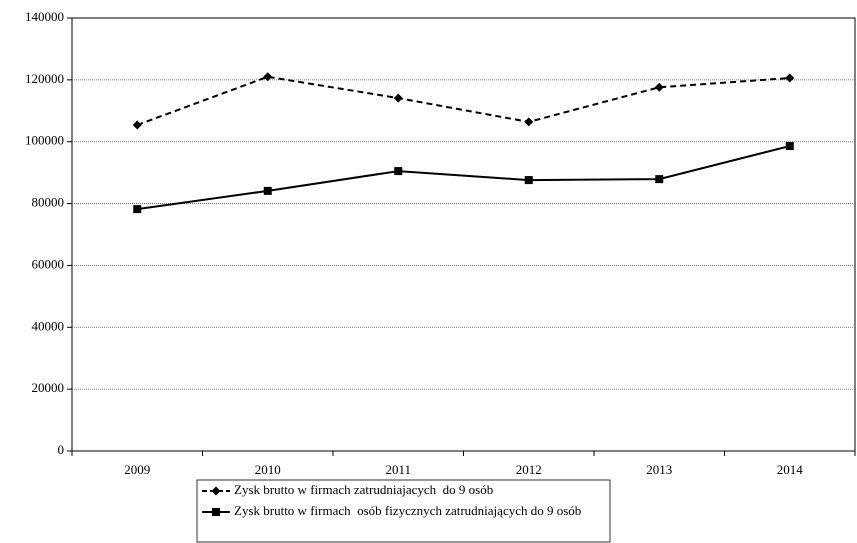 This screenshot has width=857, height=543. Describe the element at coordinates (659, 469) in the screenshot. I see `x-tick-label: 2013` at that location.